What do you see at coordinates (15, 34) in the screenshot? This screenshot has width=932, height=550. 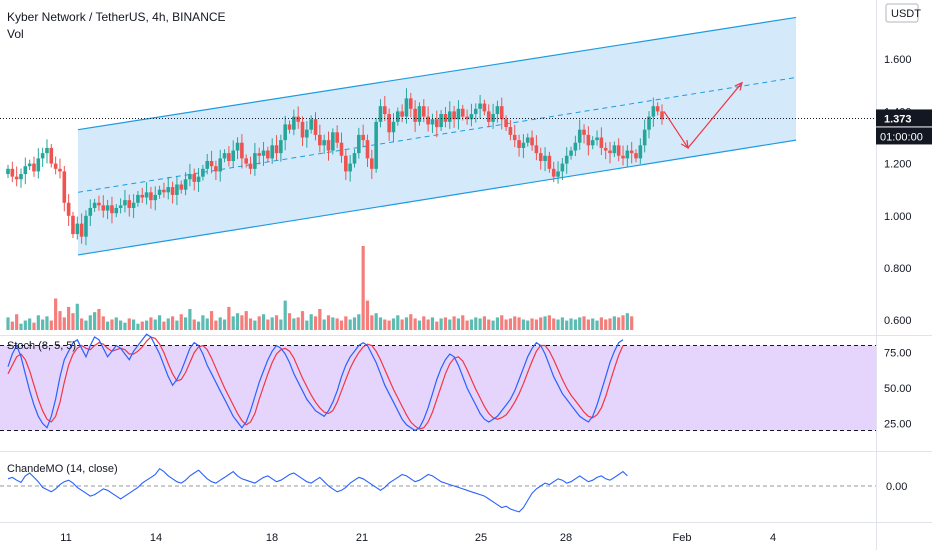 I see `vol-label: Vol` at bounding box center [15, 34].